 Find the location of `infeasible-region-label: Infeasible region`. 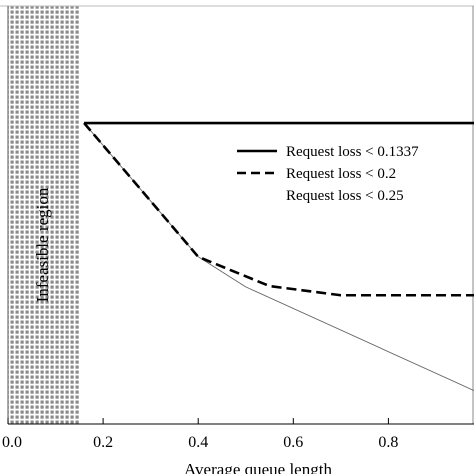

infeasible-region-label: Infeasible region is located at coordinates (42, 244).